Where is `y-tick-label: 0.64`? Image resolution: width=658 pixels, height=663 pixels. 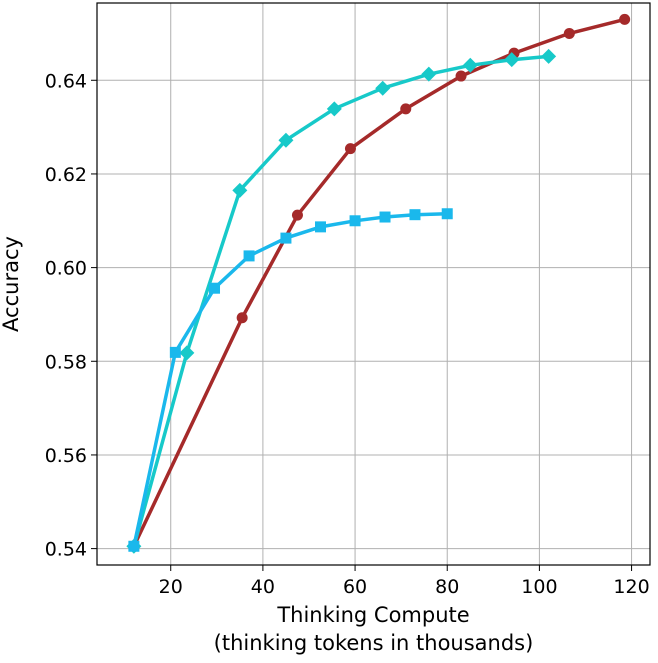
y-tick-label: 0.64 is located at coordinates (66, 81).